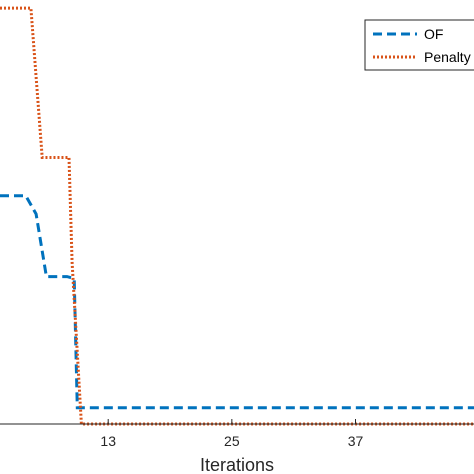 The width and height of the screenshot is (474, 474). Describe the element at coordinates (356, 441) in the screenshot. I see `x-tick-label: 37` at that location.